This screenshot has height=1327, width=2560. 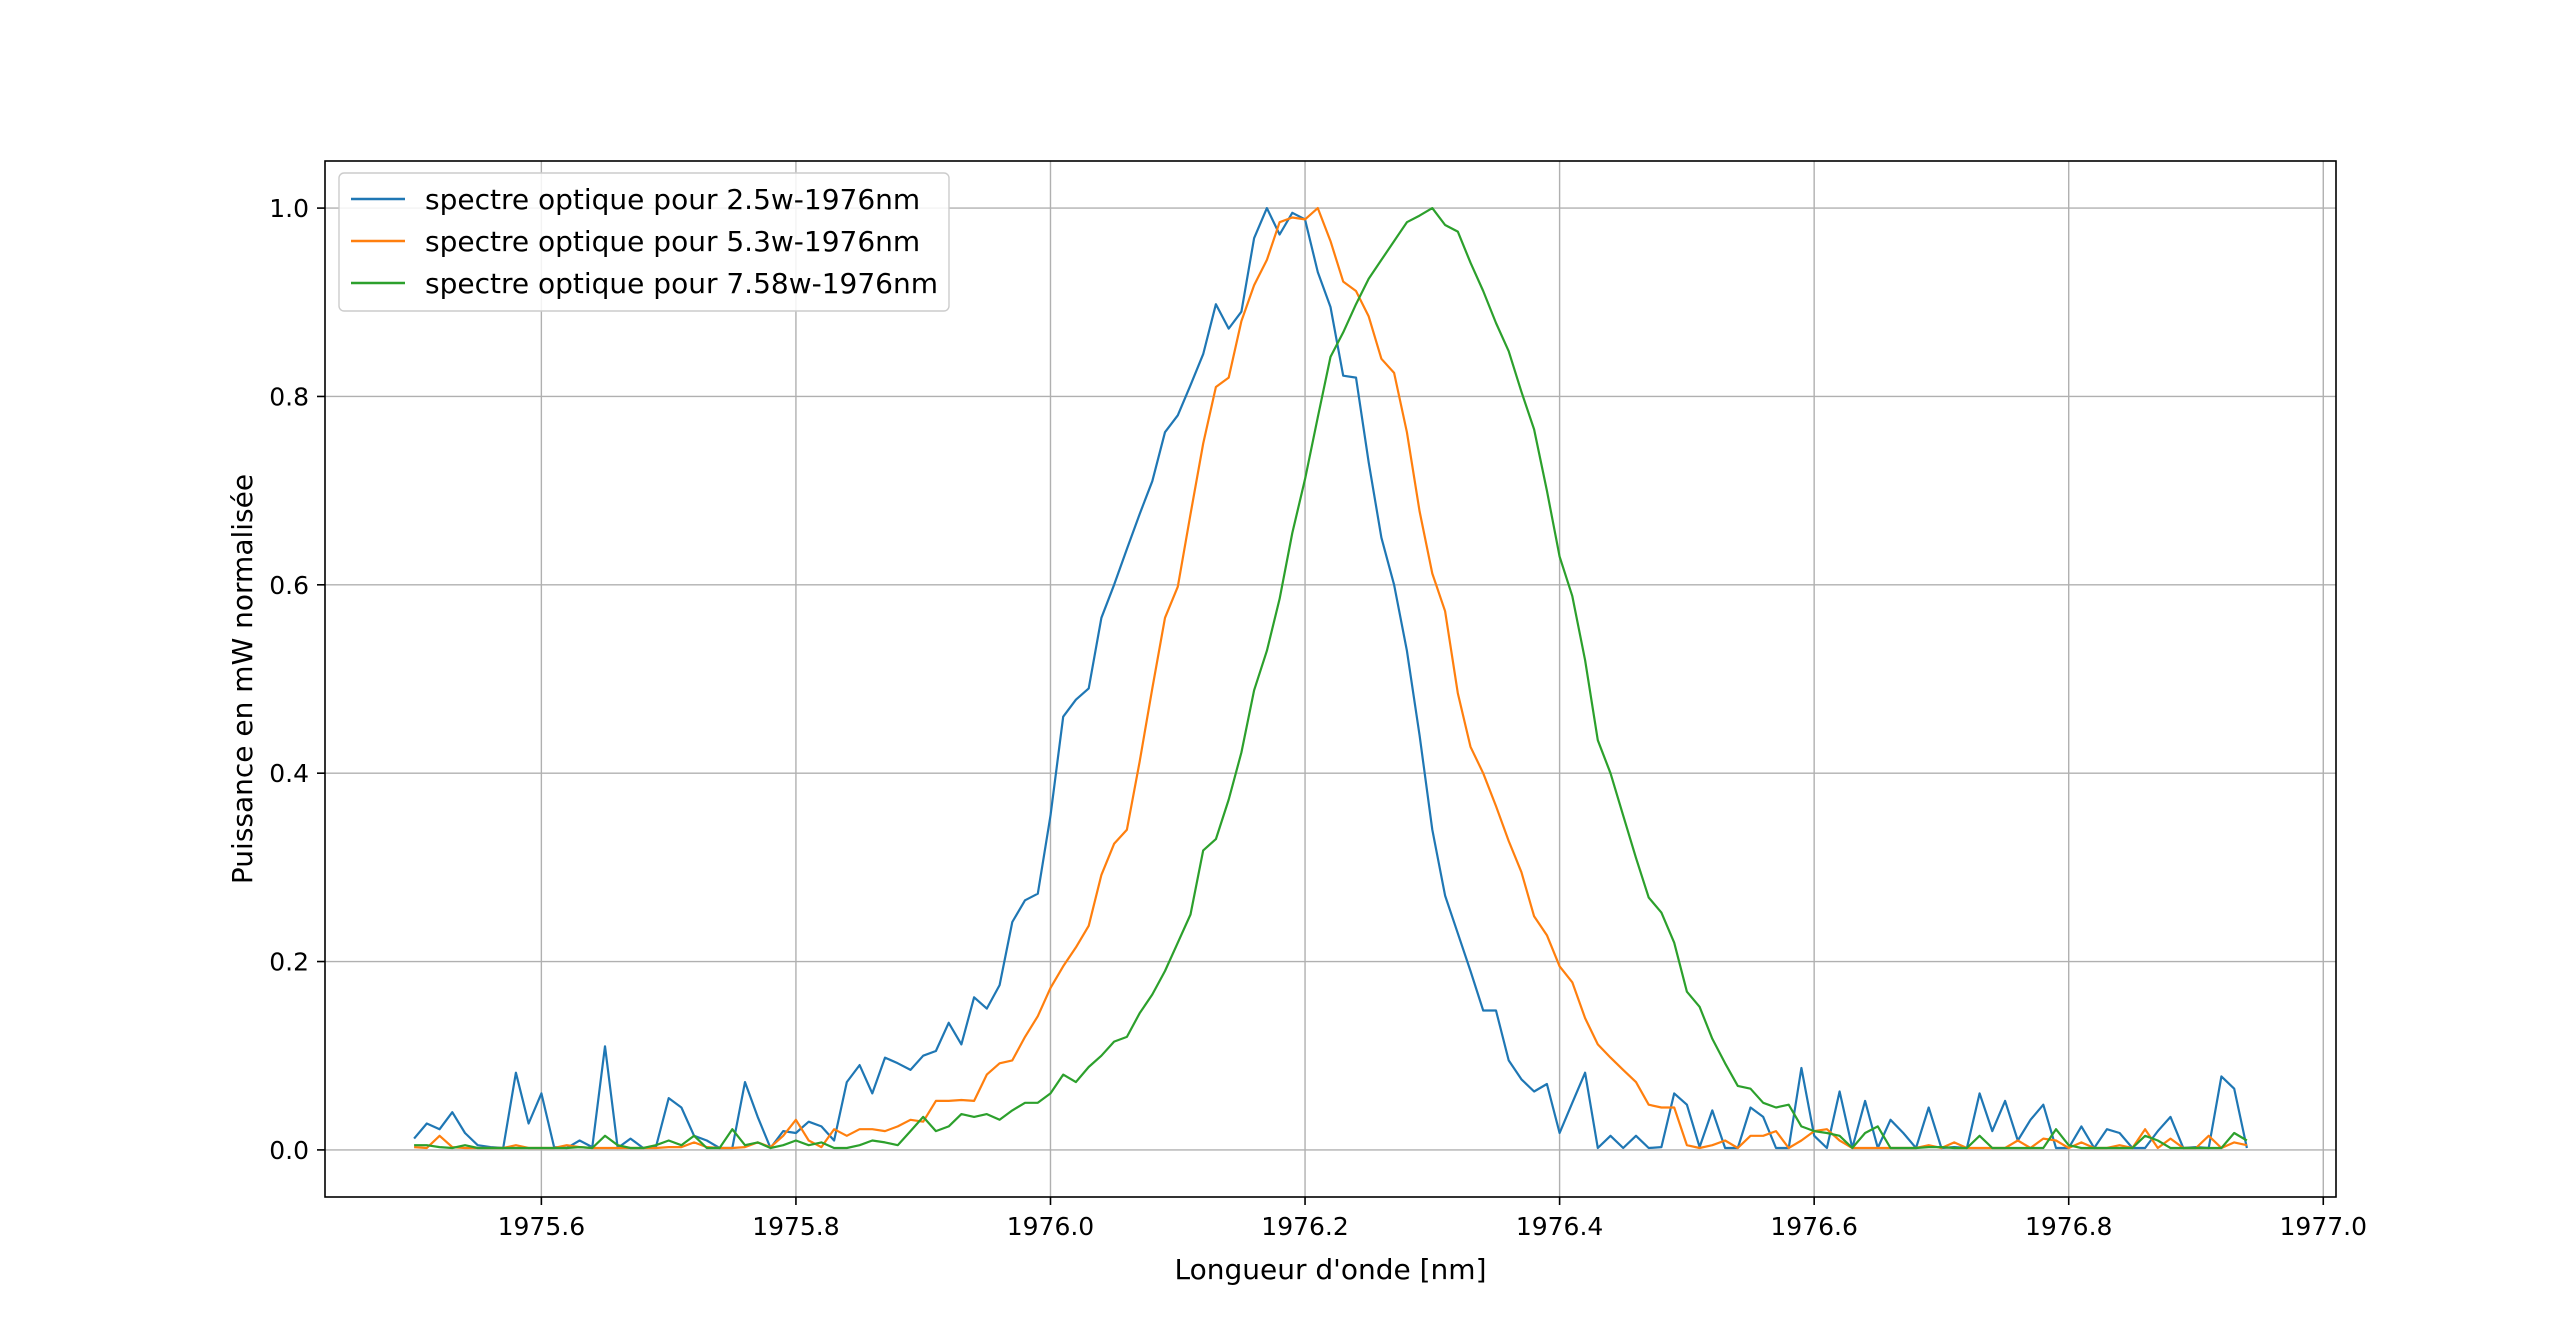 I want to click on y-tick-label: 0.4, so click(x=289, y=773).